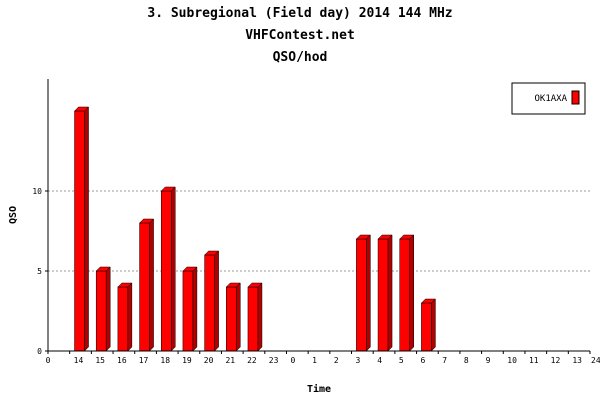 The image size is (600, 400). What do you see at coordinates (209, 360) in the screenshot?
I see `x-tick-label: 20` at bounding box center [209, 360].